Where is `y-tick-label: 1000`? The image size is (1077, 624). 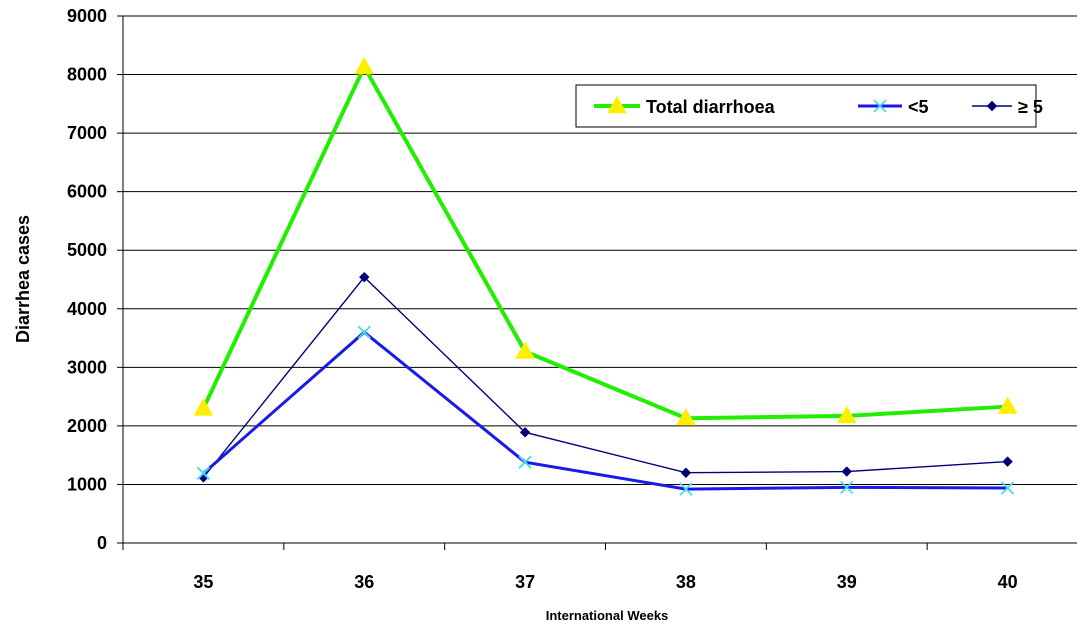 y-tick-label: 1000 is located at coordinates (87, 484).